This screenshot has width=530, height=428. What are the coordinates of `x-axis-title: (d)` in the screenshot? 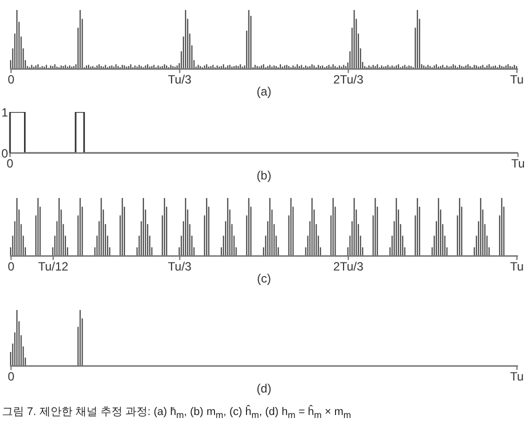 It's located at (264, 389).